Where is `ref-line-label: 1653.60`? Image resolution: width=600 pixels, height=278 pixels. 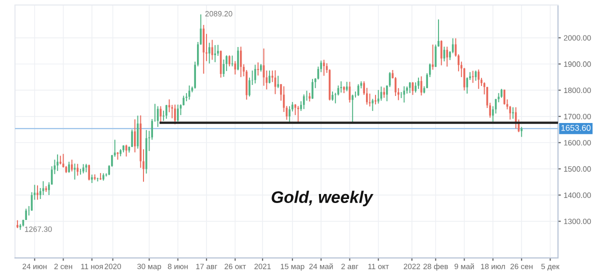 ref-line-label: 1653.60 is located at coordinates (576, 127).